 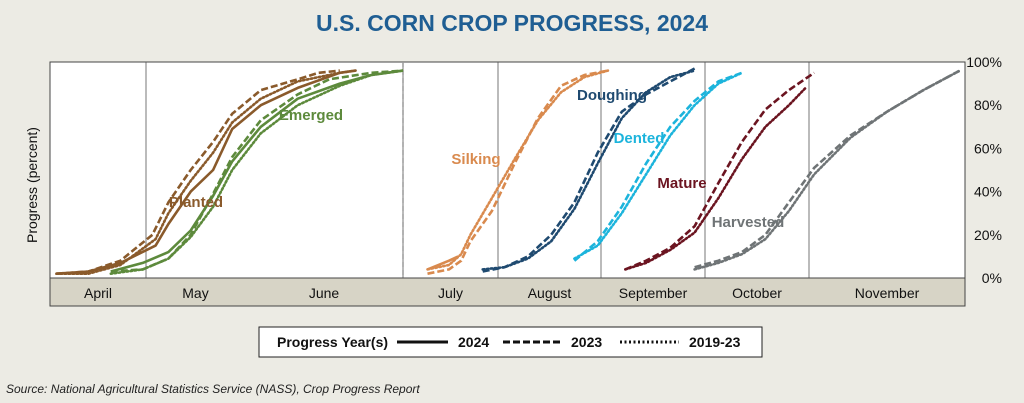 What do you see at coordinates (887, 293) in the screenshot?
I see `x-tick-label: November` at bounding box center [887, 293].